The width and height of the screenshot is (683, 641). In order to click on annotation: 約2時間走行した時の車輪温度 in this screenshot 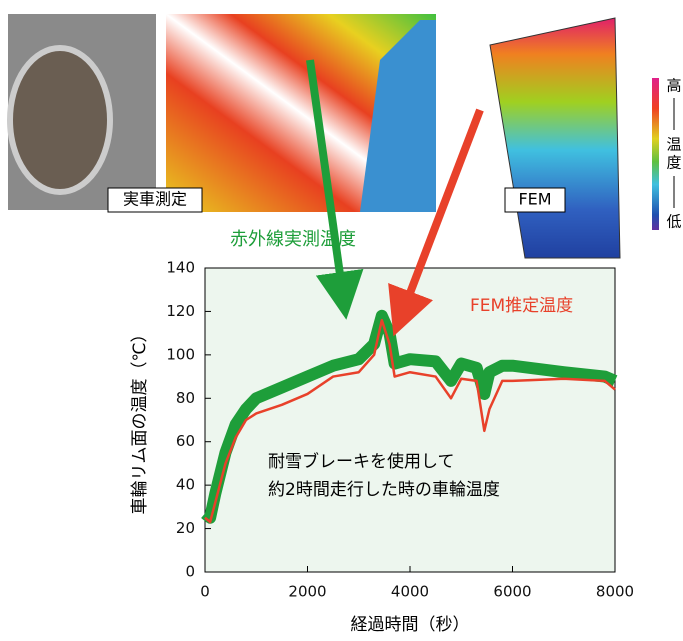, I will do `click(384, 490)`.